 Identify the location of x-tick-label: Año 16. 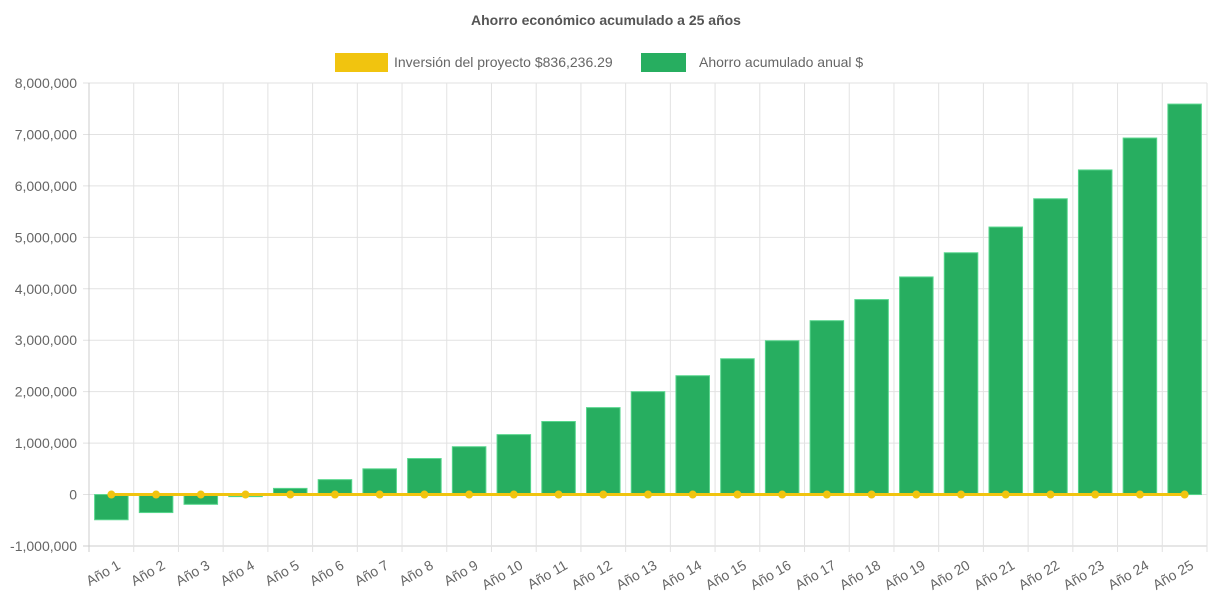
(770, 575).